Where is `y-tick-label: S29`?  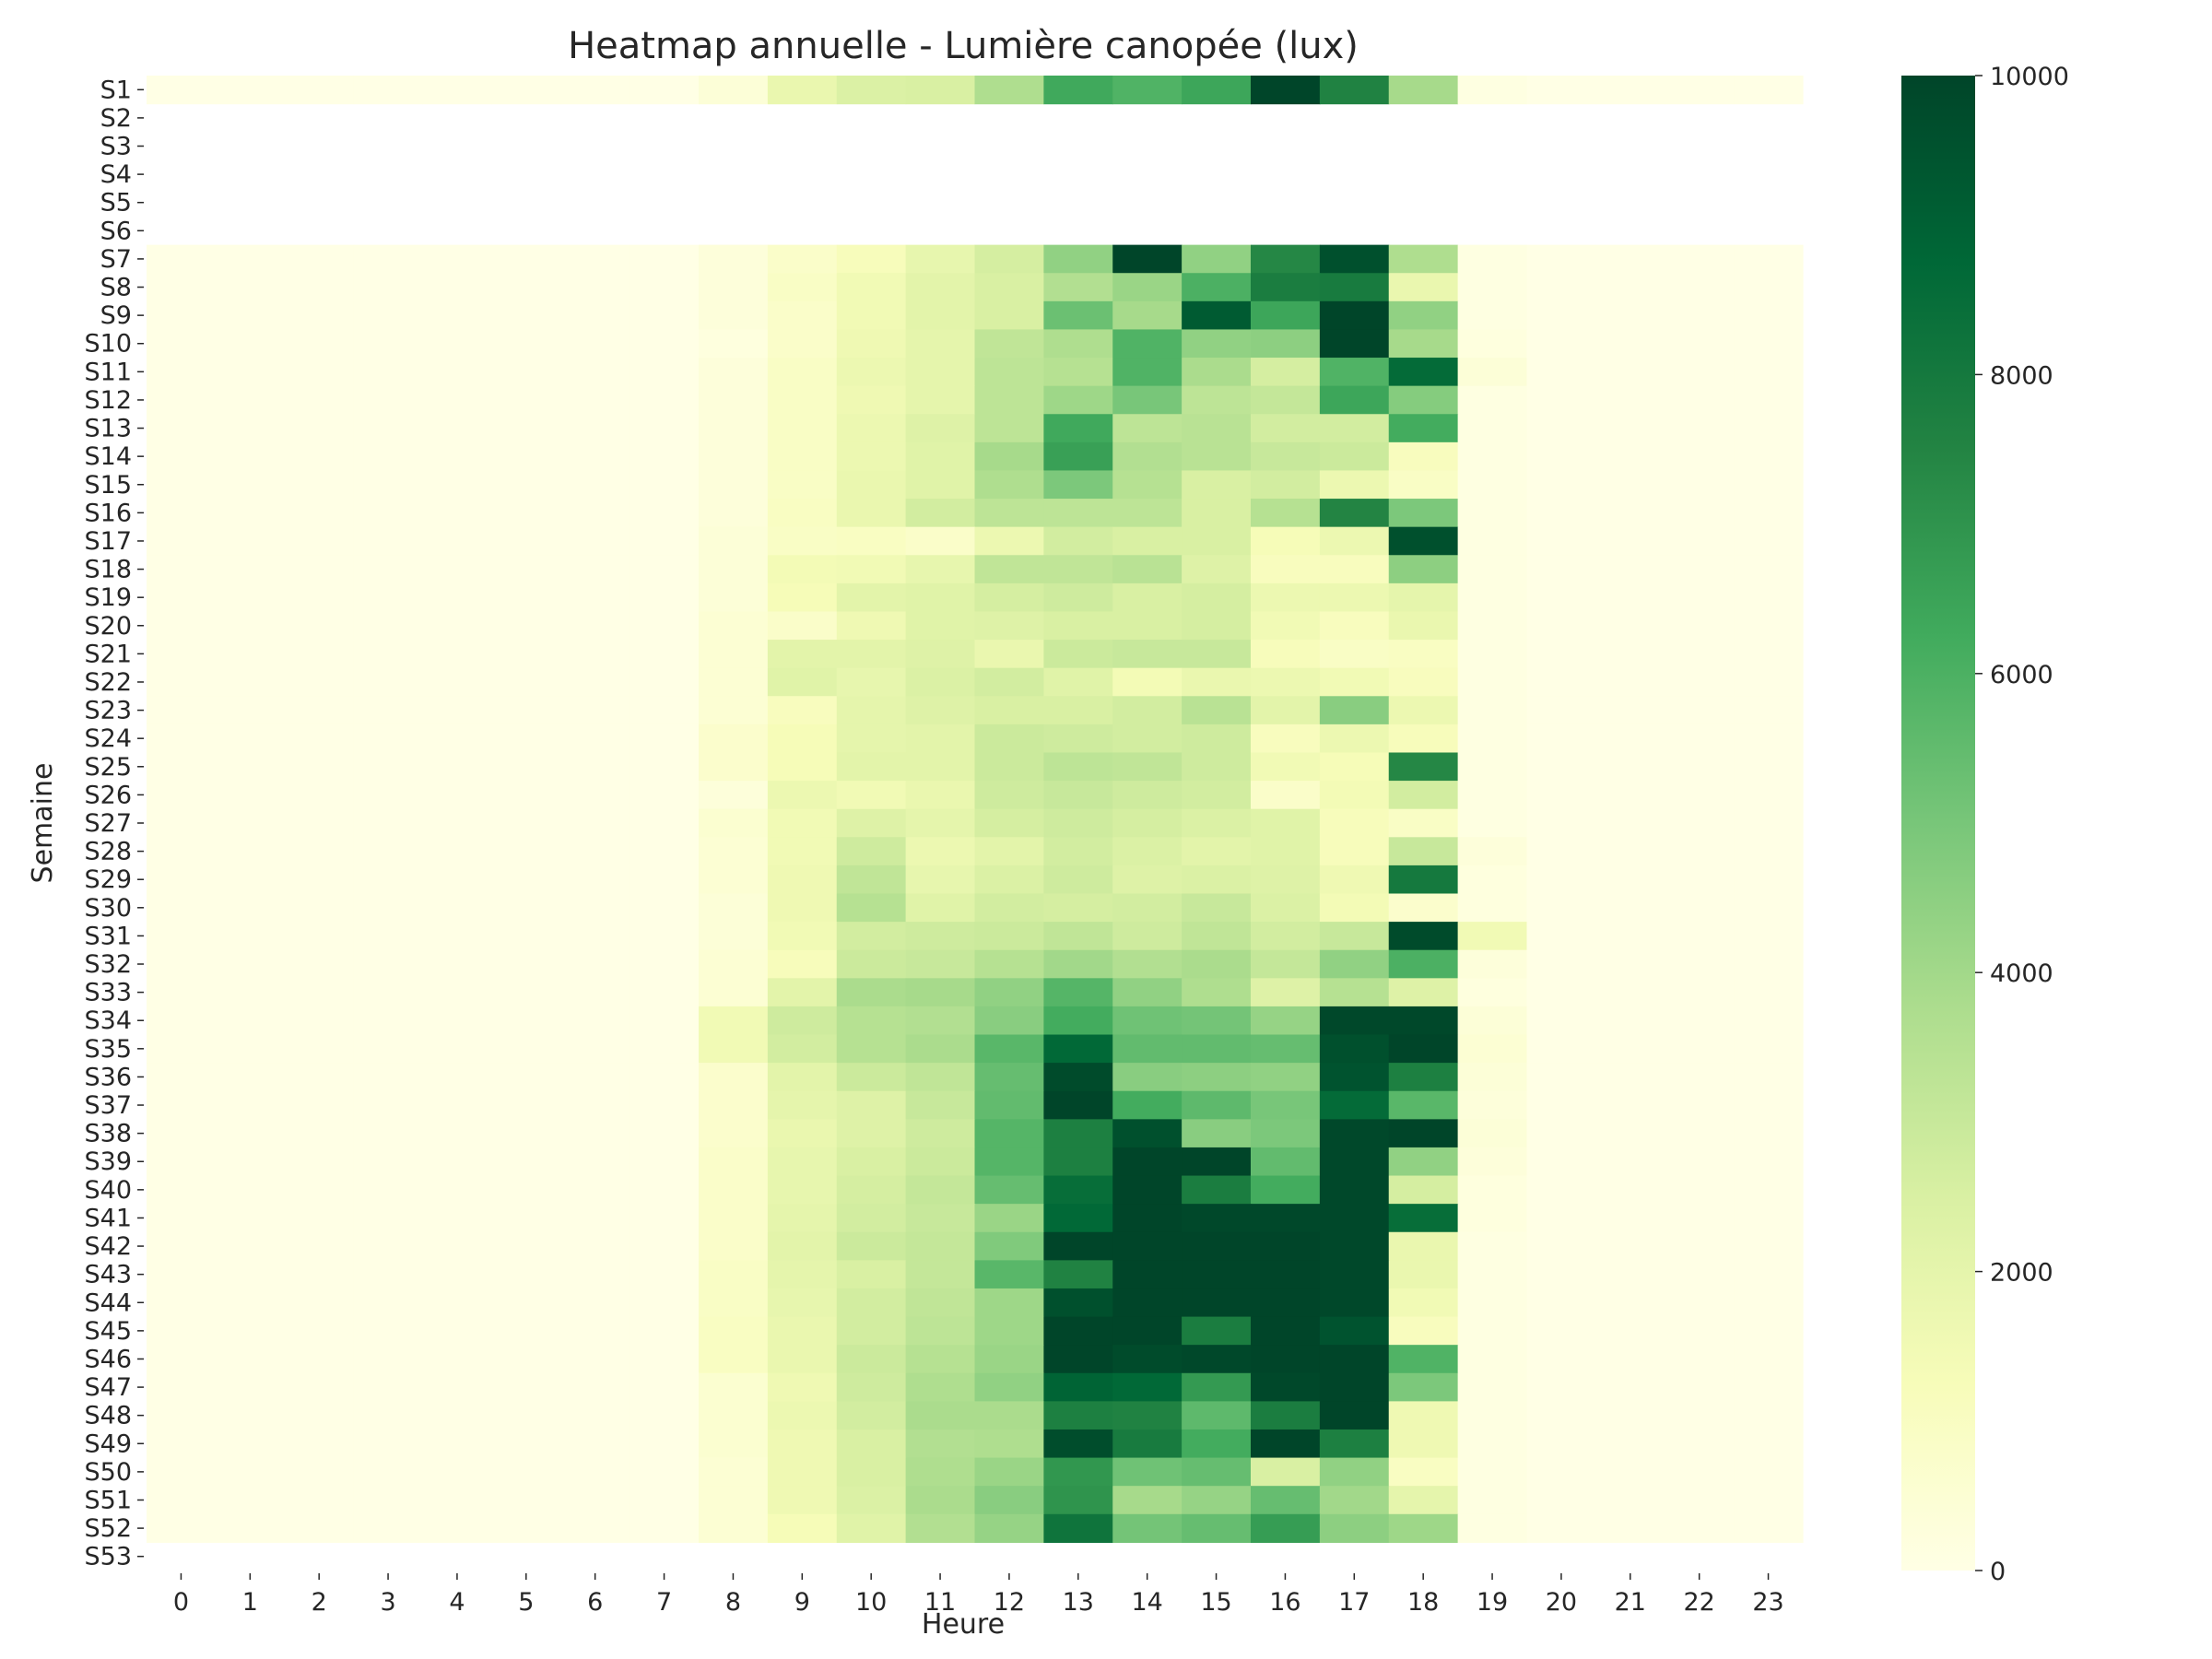 y-tick-label: S29 is located at coordinates (109, 879).